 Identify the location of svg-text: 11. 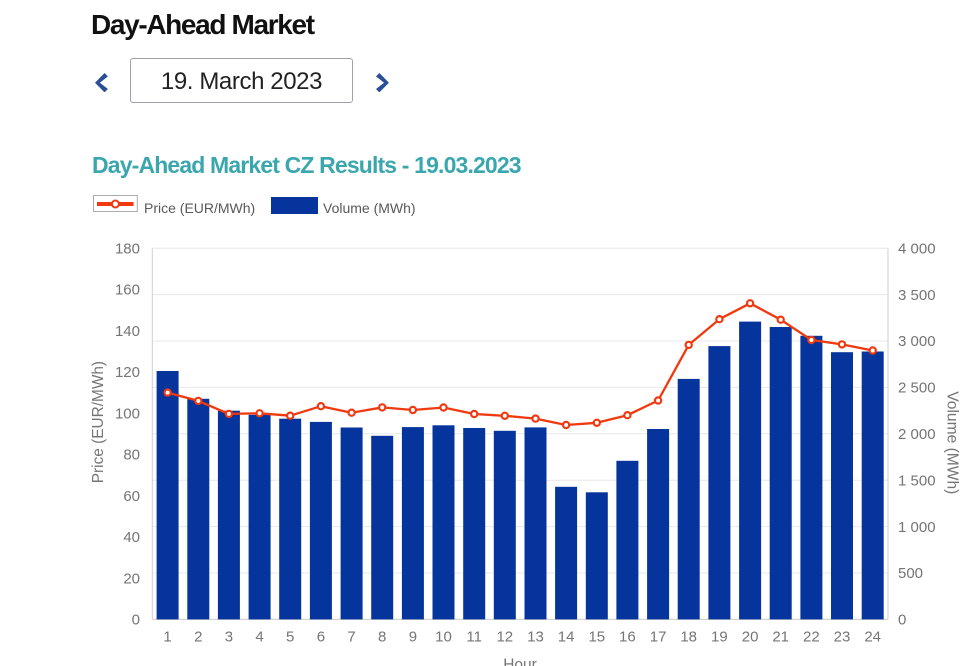
(474, 637).